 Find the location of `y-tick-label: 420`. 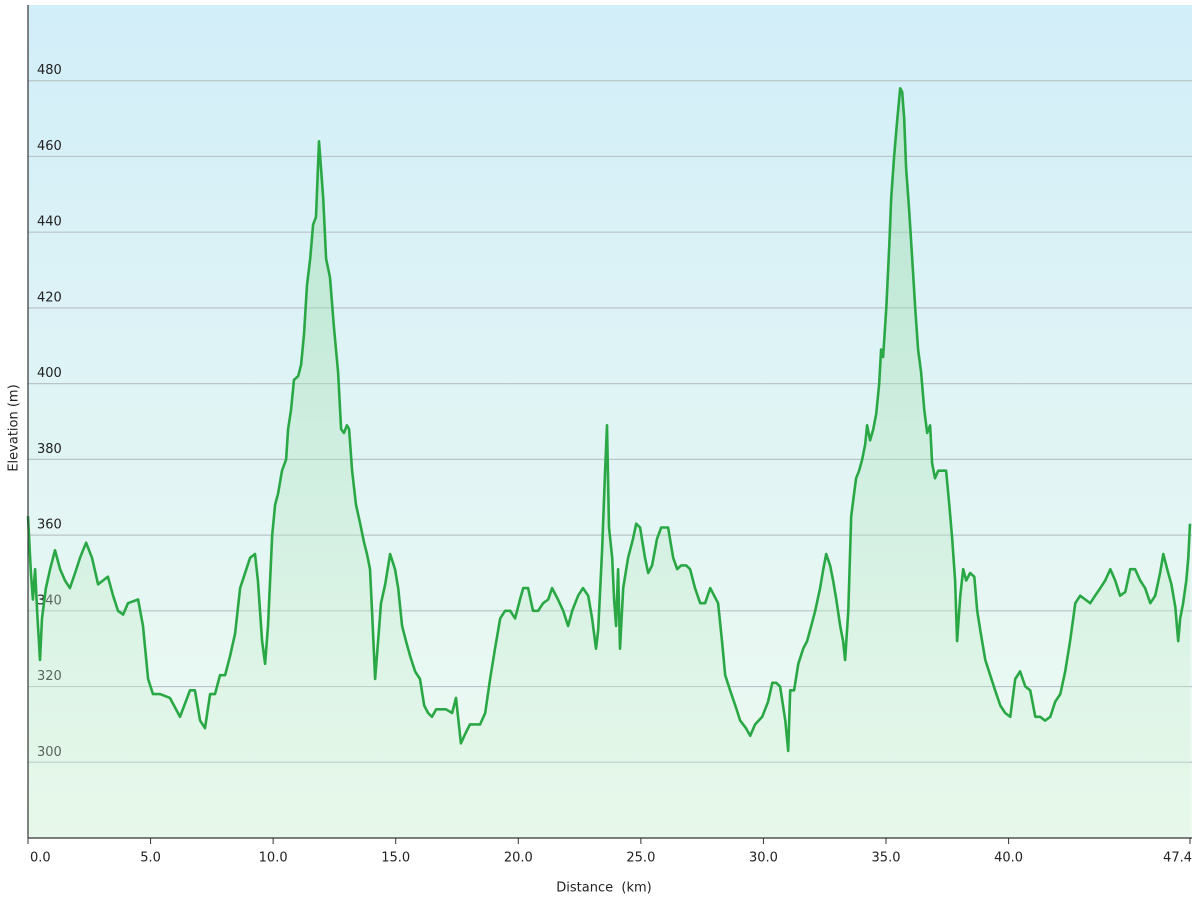

y-tick-label: 420 is located at coordinates (49, 297).